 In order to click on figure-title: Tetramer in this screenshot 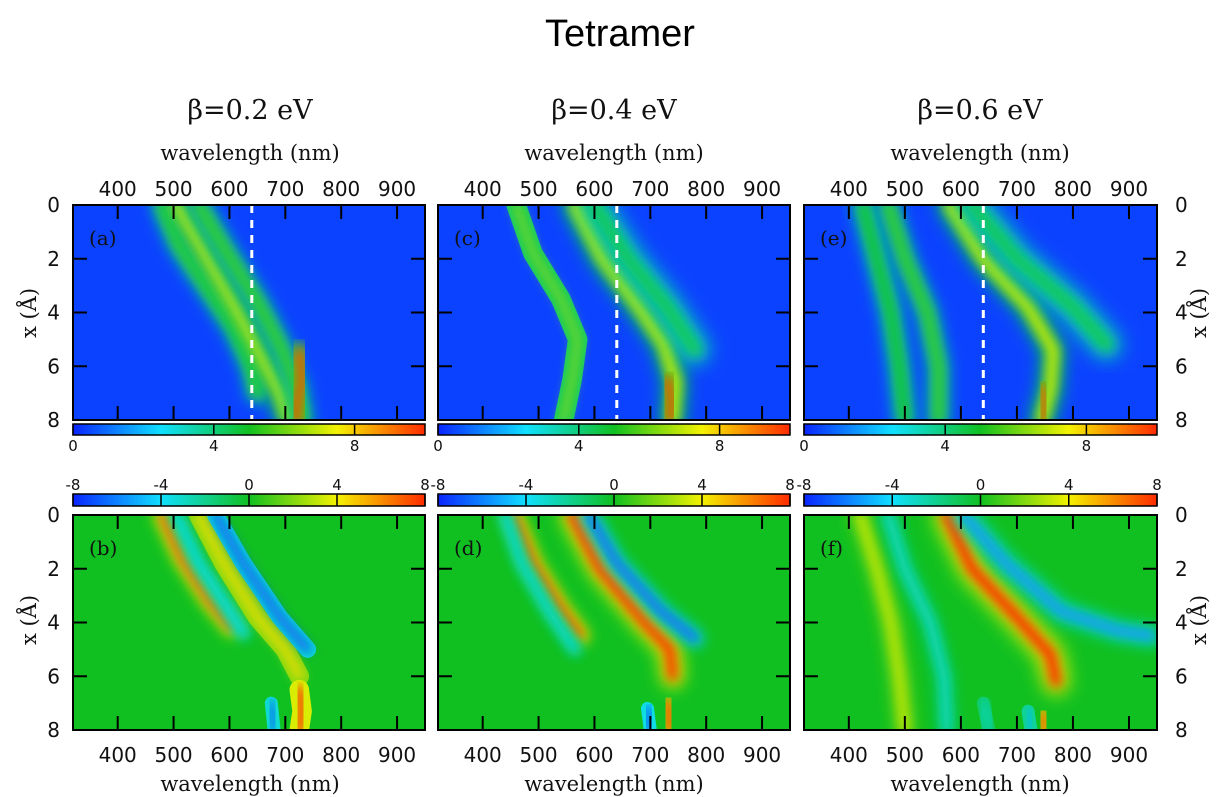, I will do `click(620, 34)`.